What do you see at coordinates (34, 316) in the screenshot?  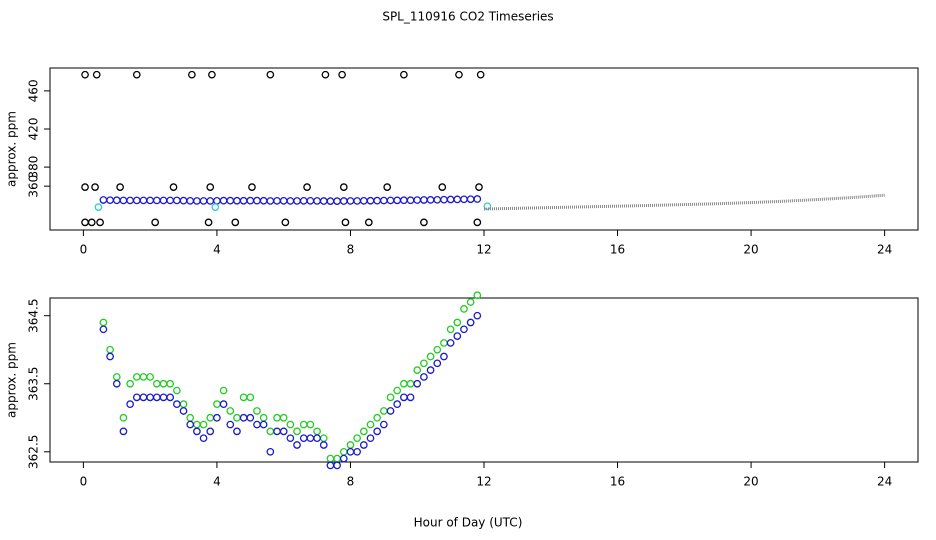 I see `y-tick-label: 364.5` at bounding box center [34, 316].